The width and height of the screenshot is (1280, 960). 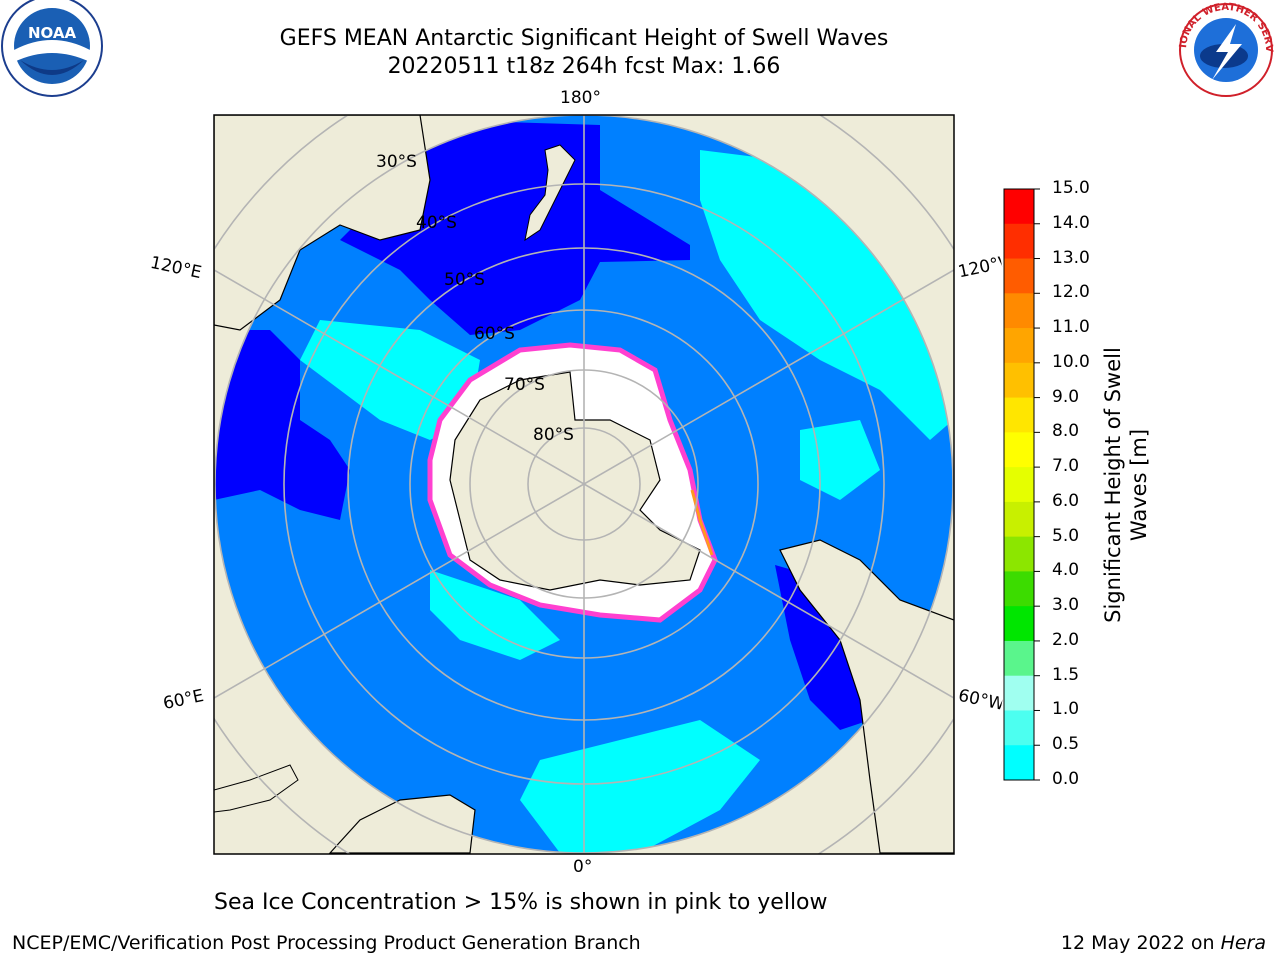 What do you see at coordinates (1243, 943) in the screenshot?
I see `footer-host: Hera` at bounding box center [1243, 943].